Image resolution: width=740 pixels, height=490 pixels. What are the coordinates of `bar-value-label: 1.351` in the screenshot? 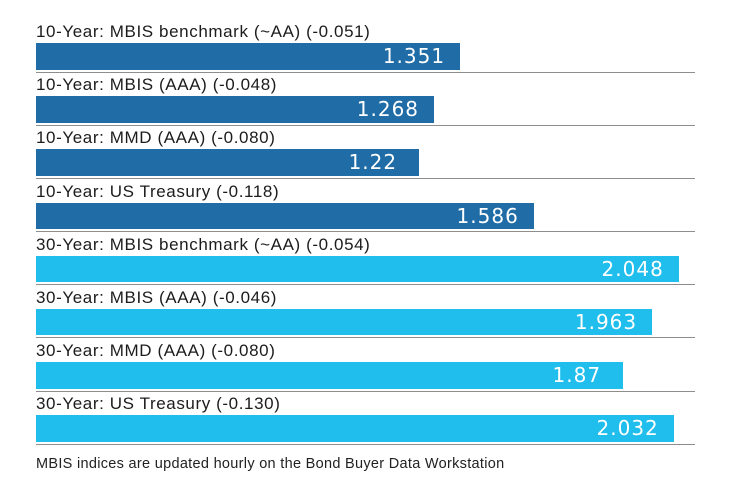 It's located at (414, 56).